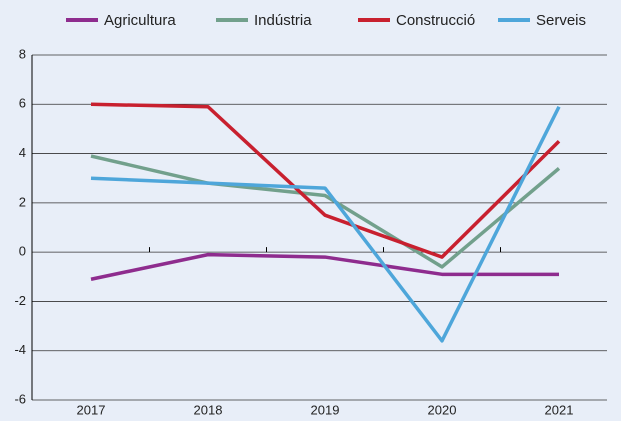 The width and height of the screenshot is (621, 421). I want to click on legend-label: Indústria, so click(283, 20).